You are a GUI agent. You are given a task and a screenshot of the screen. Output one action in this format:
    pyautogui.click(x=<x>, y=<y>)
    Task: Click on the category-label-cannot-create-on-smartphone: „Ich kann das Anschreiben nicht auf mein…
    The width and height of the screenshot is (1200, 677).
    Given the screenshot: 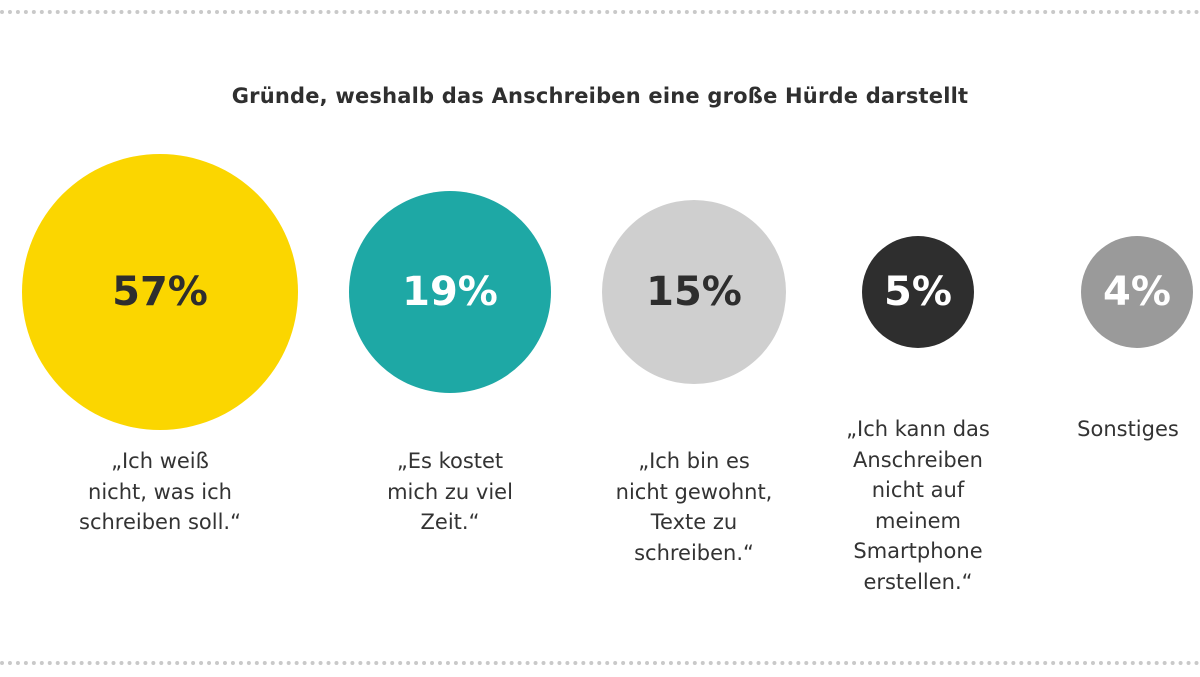 What is the action you would take?
    pyautogui.click(x=918, y=505)
    